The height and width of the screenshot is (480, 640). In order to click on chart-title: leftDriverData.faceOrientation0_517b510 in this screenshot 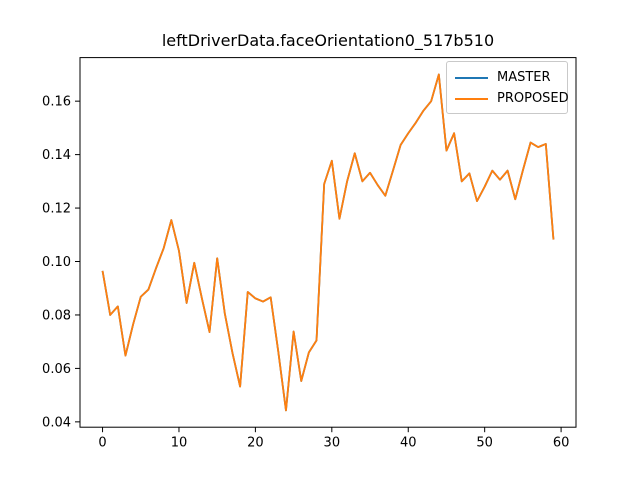, I will do `click(328, 40)`.